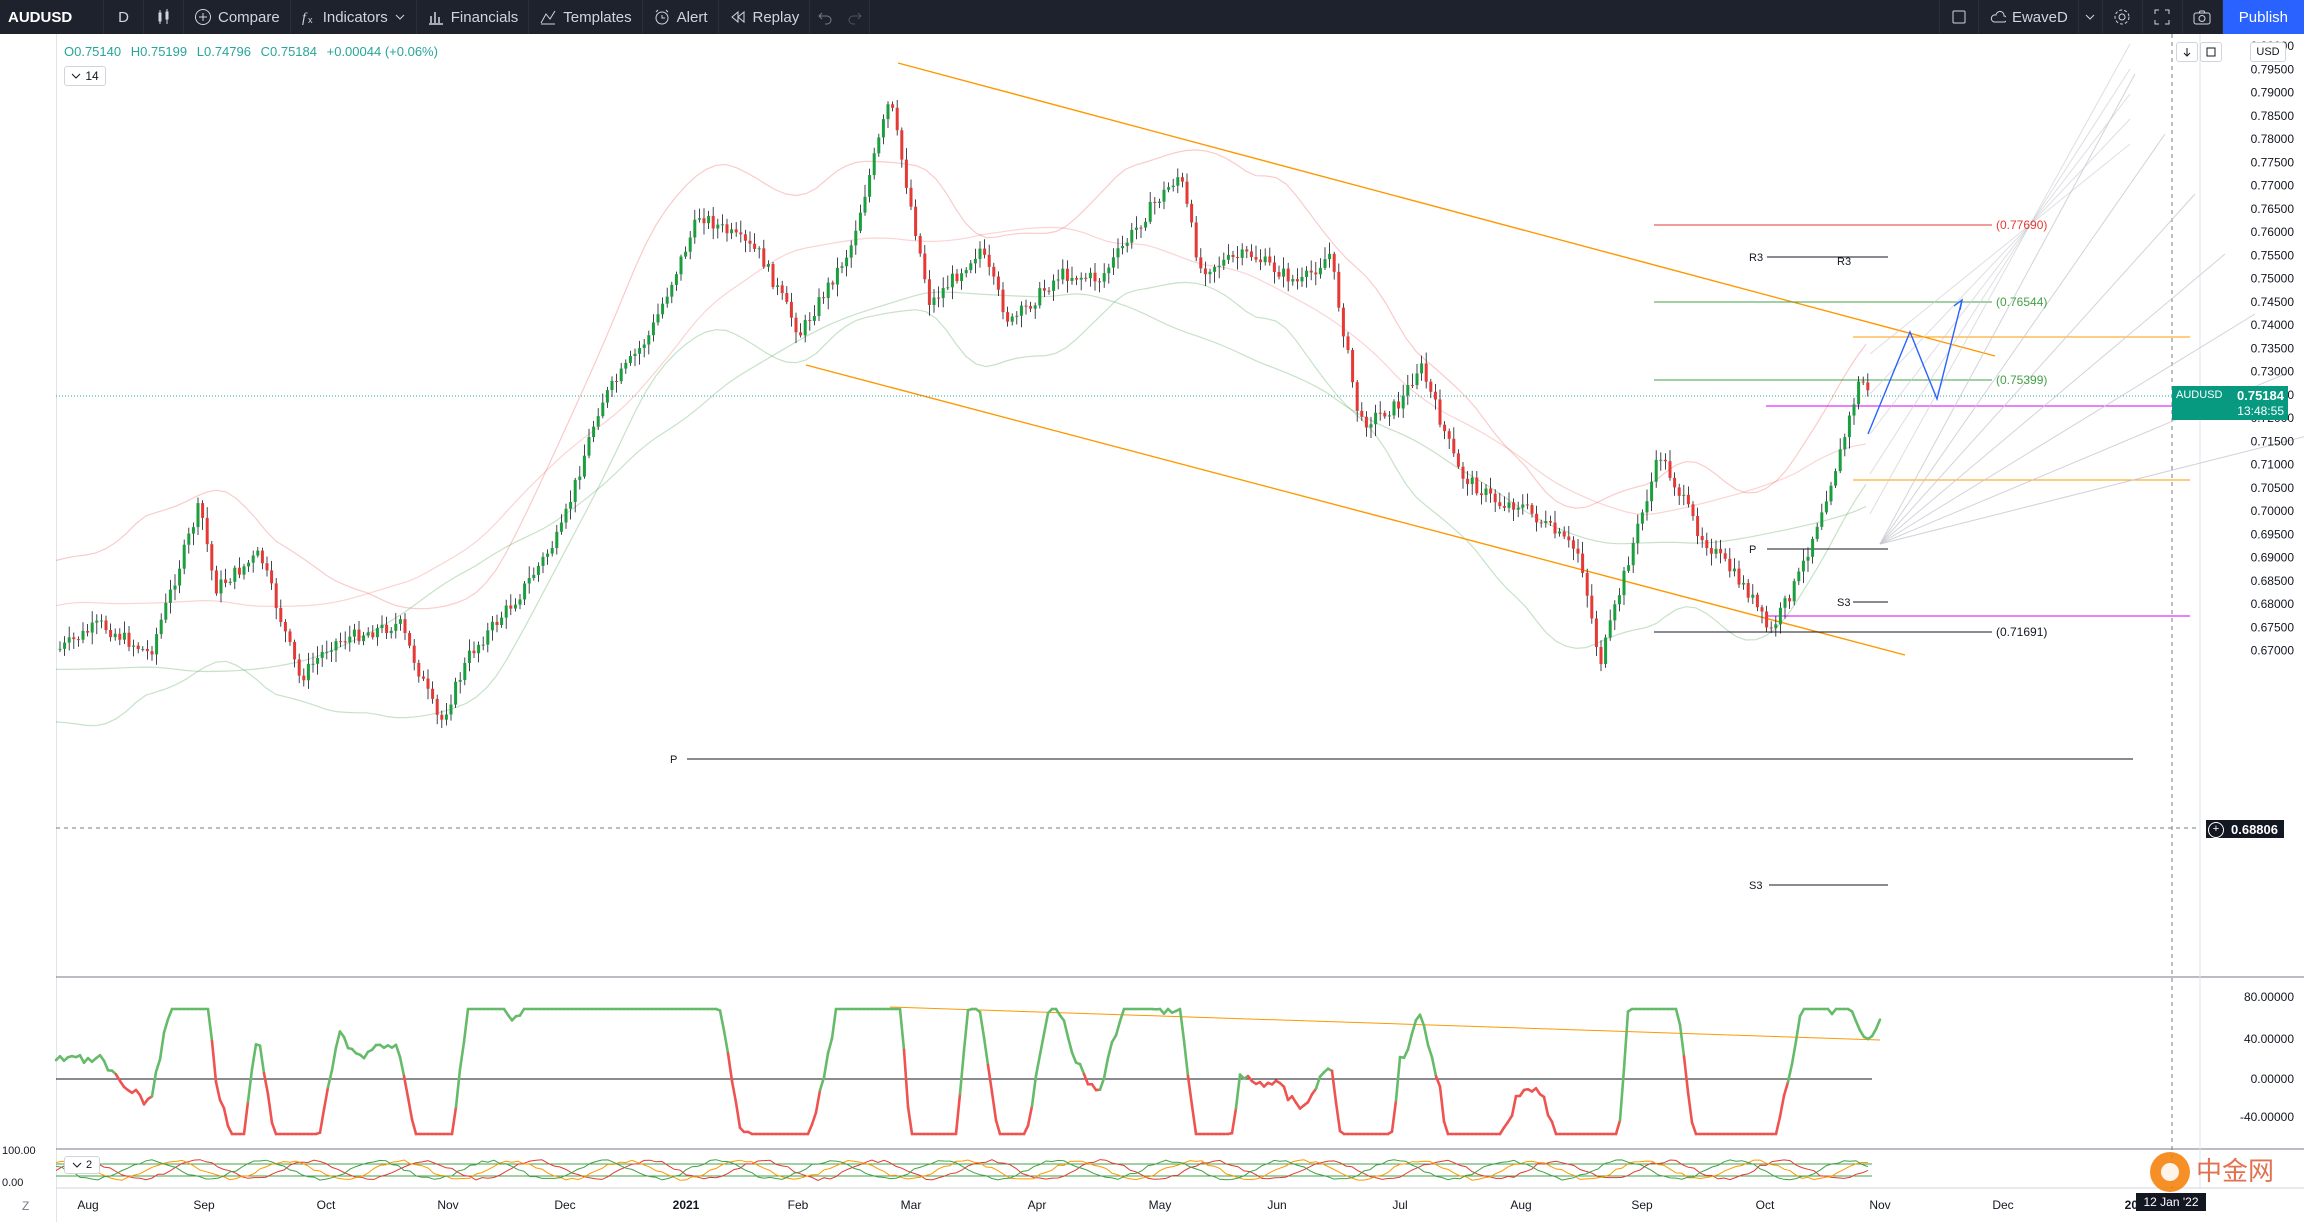  I want to click on legend-high: H0.75199, so click(159, 51).